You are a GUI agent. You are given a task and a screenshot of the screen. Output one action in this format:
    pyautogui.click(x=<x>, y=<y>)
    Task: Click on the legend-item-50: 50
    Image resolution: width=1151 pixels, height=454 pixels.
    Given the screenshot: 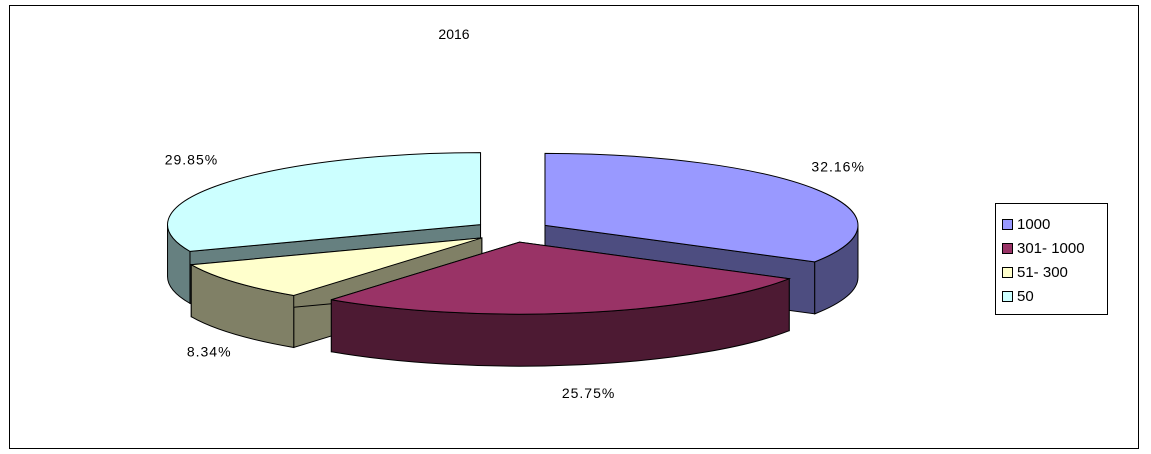 What is the action you would take?
    pyautogui.click(x=1054, y=296)
    